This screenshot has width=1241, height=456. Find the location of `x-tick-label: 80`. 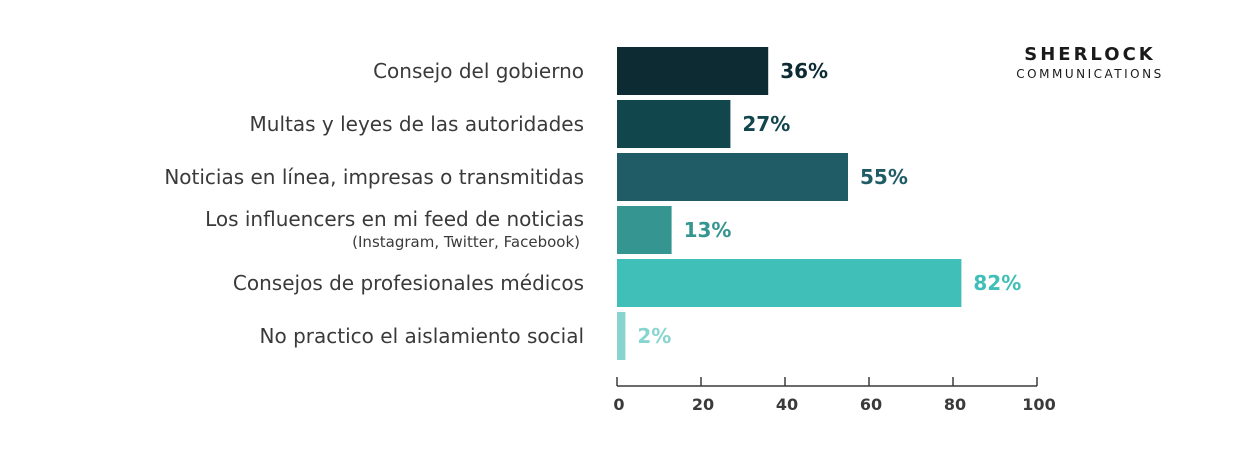

x-tick-label: 80 is located at coordinates (955, 404).